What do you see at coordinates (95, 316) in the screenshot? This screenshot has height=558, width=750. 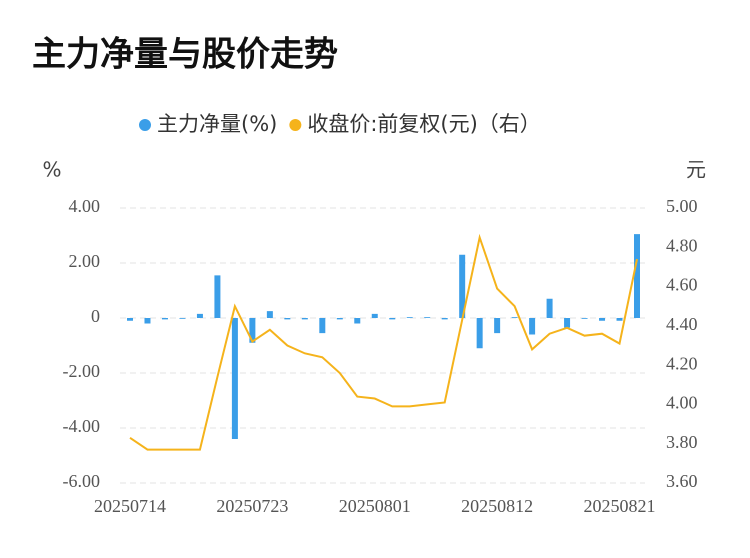 I see `y-tick-label: 0` at bounding box center [95, 316].